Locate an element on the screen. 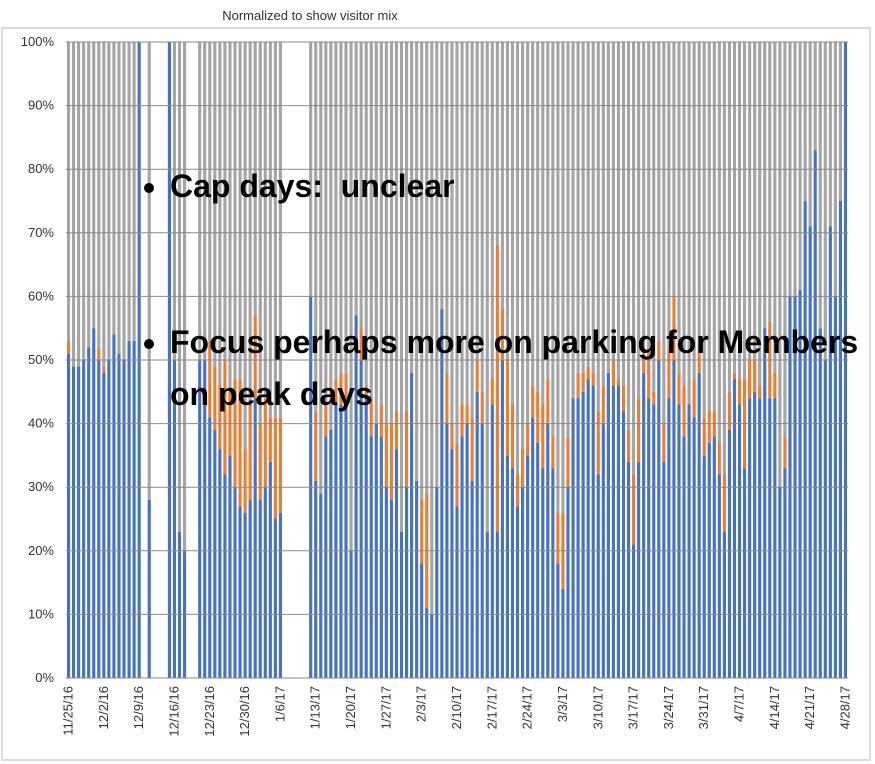  x-tick-label: 11/25/16 is located at coordinates (68, 711).